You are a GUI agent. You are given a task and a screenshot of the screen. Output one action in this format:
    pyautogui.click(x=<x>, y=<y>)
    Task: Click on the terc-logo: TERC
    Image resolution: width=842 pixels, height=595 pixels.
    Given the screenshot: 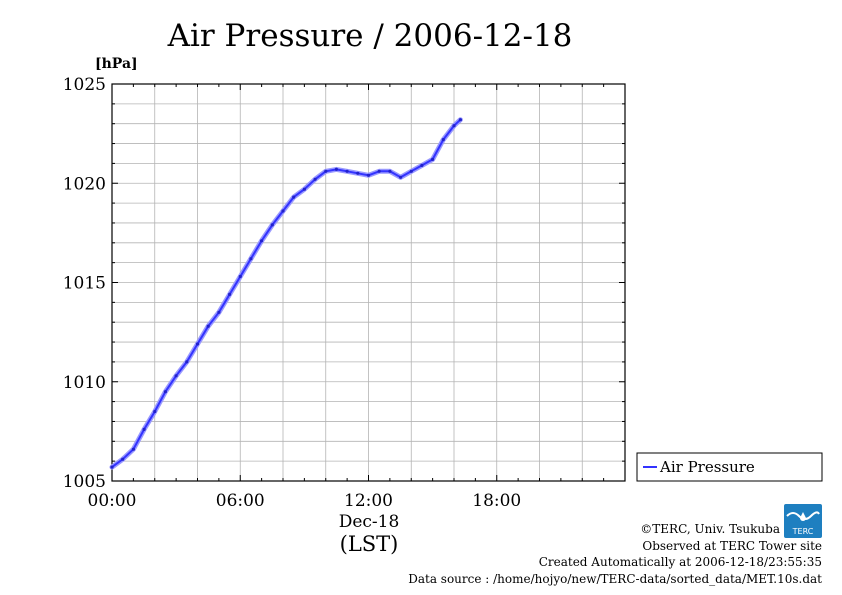 What is the action you would take?
    pyautogui.click(x=803, y=521)
    